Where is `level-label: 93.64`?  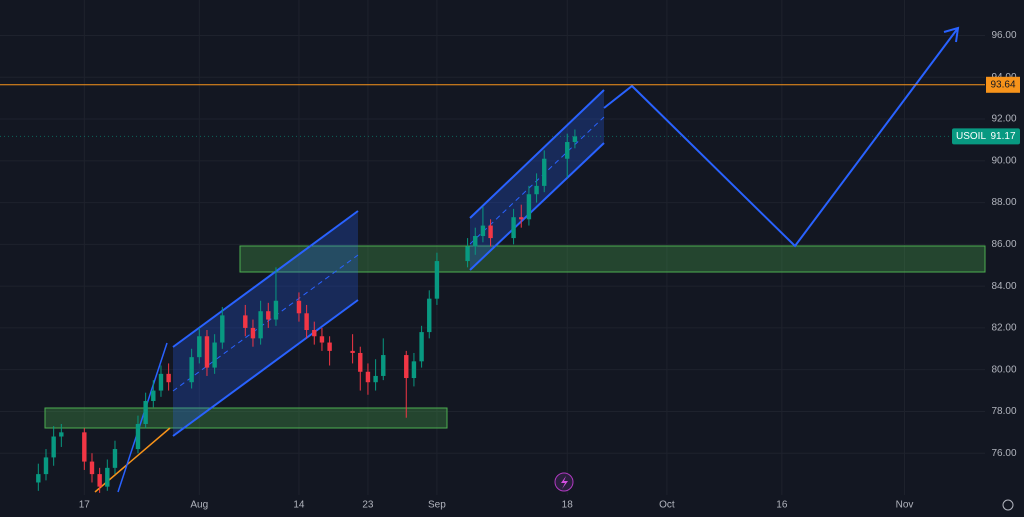
level-label: 93.64 is located at coordinates (1002, 84).